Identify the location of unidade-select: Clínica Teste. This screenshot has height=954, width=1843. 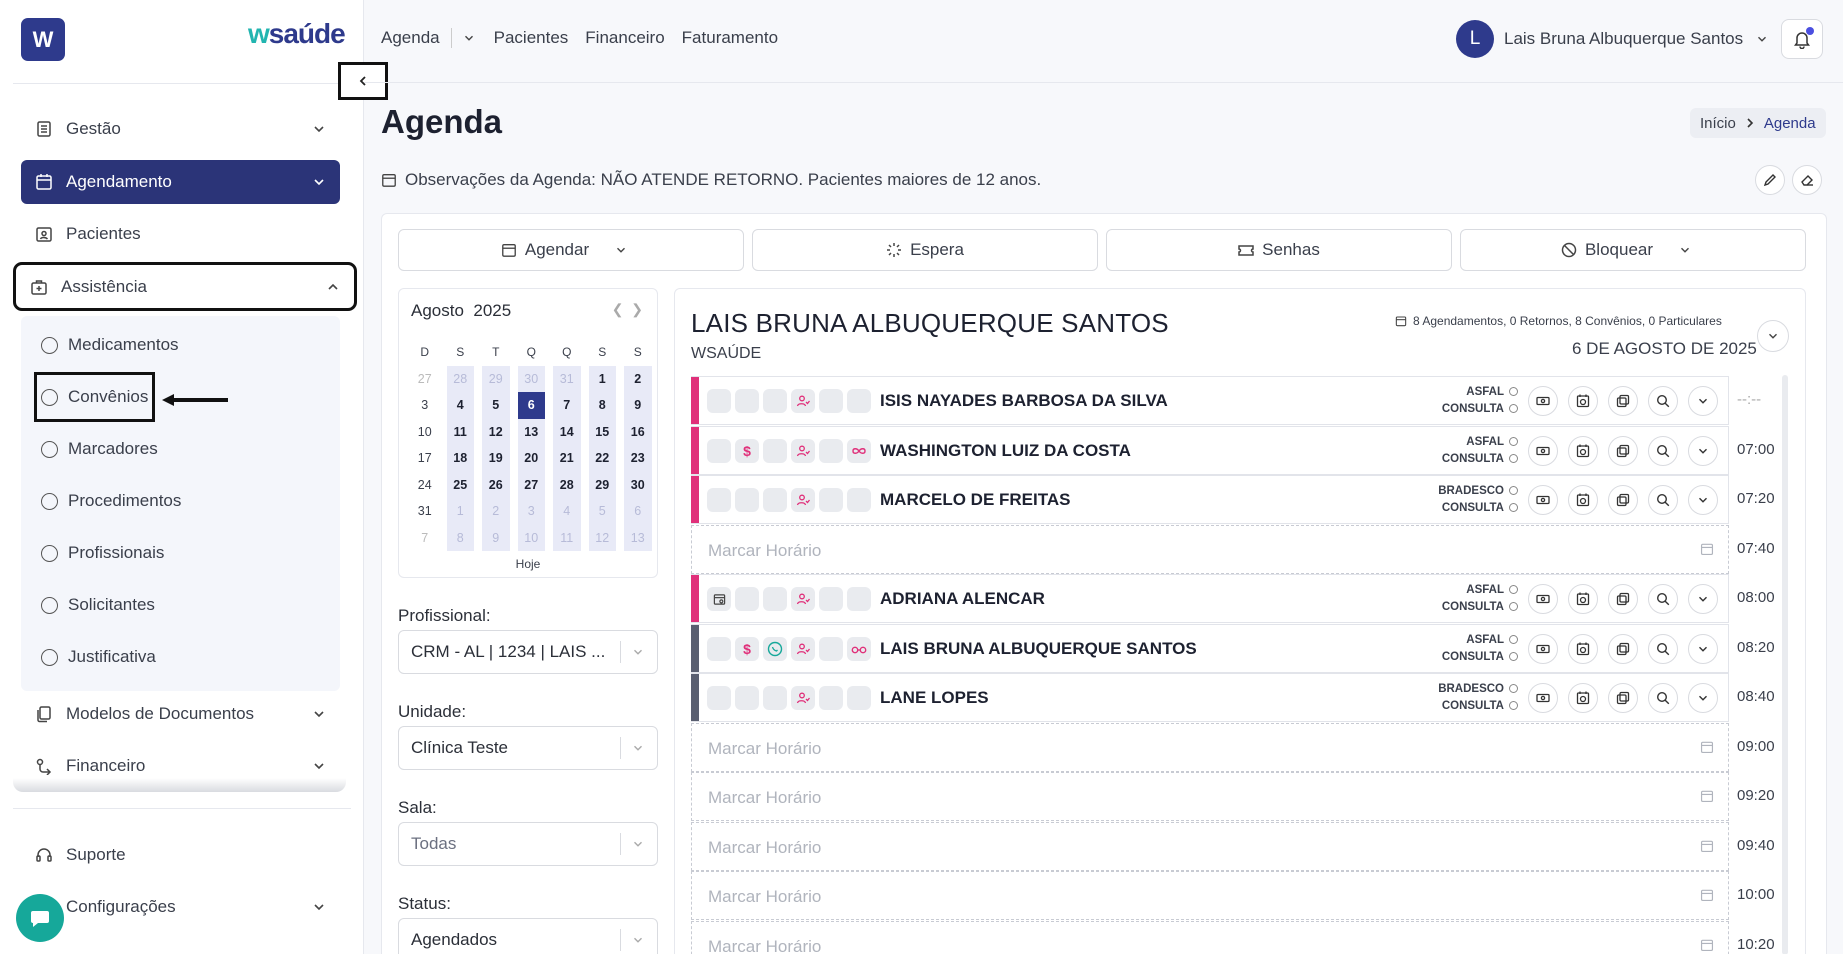
(528, 748).